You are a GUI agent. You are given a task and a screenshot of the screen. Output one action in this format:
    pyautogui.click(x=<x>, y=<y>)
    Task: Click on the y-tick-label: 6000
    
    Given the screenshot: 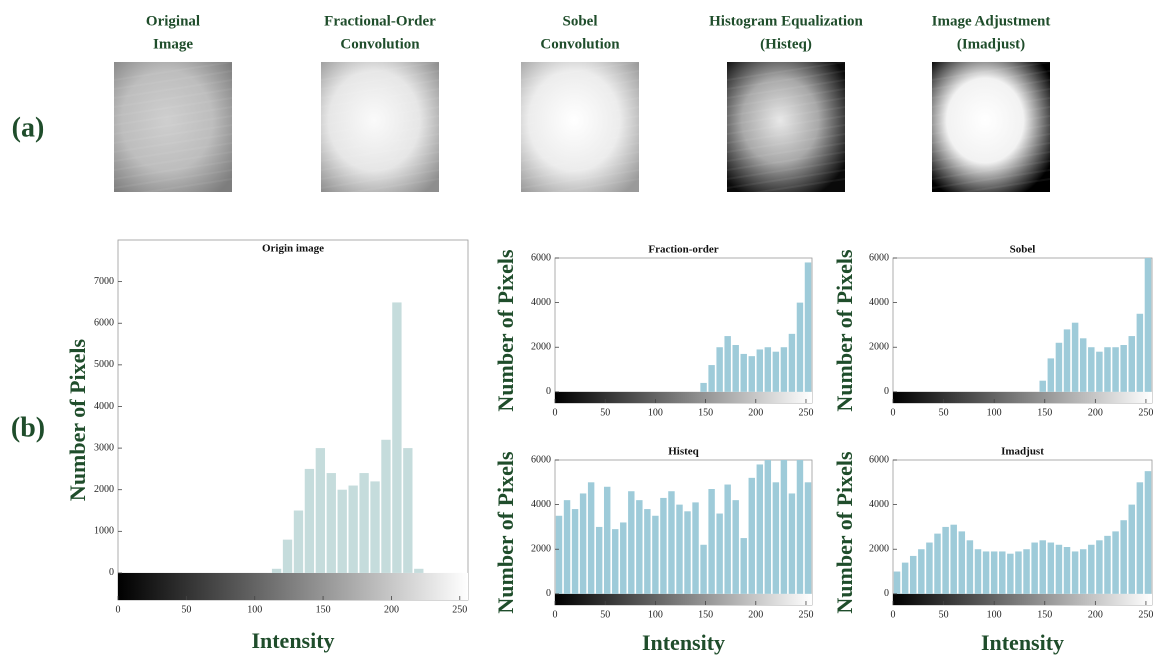 What is the action you would take?
    pyautogui.click(x=541, y=459)
    